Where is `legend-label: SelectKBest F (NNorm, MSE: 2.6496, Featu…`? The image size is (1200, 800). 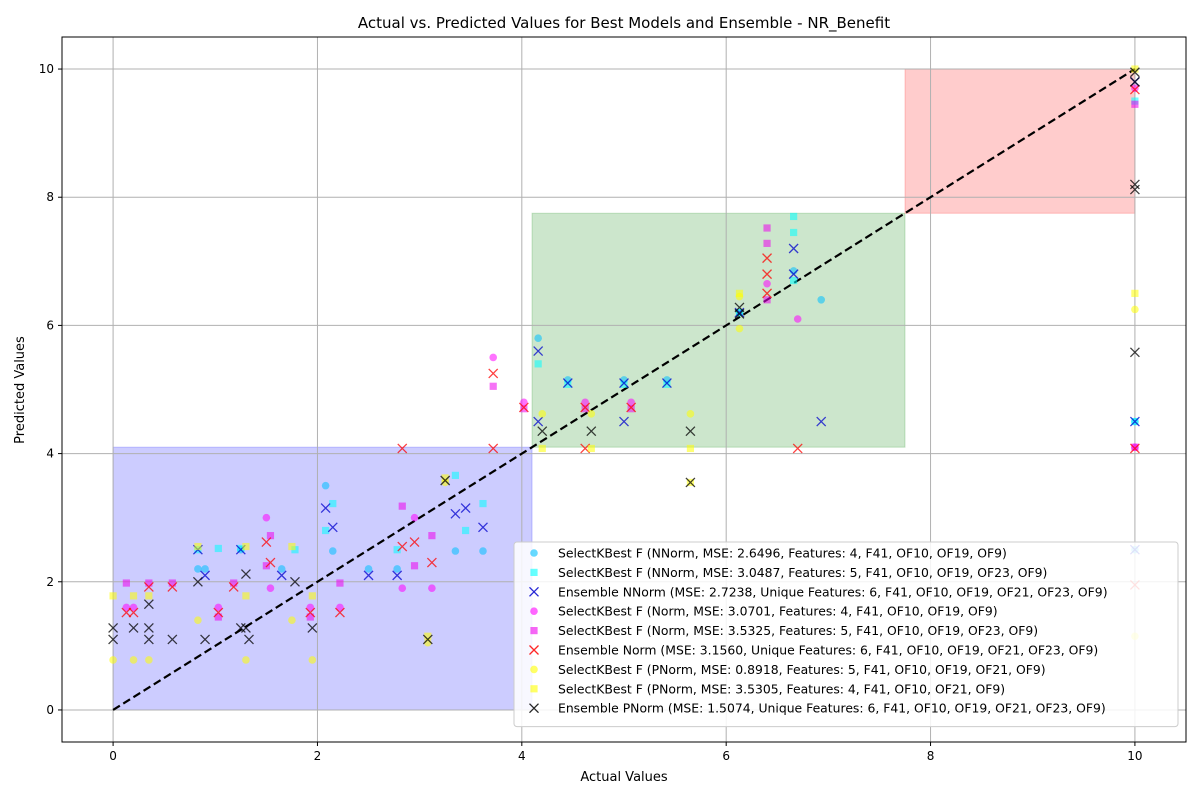 legend-label: SelectKBest F (NNorm, MSE: 2.6496, Featu… is located at coordinates (782, 553).